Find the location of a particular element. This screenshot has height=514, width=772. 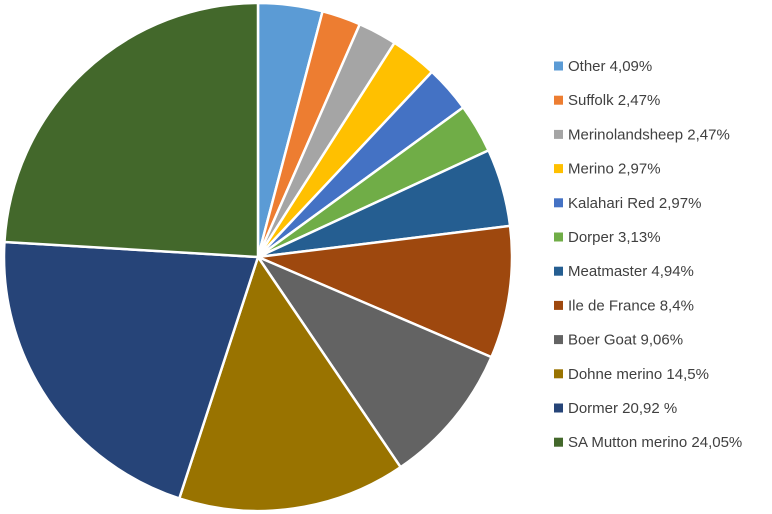

legend-label: SA Mutton merino 24,05% is located at coordinates (655, 442).